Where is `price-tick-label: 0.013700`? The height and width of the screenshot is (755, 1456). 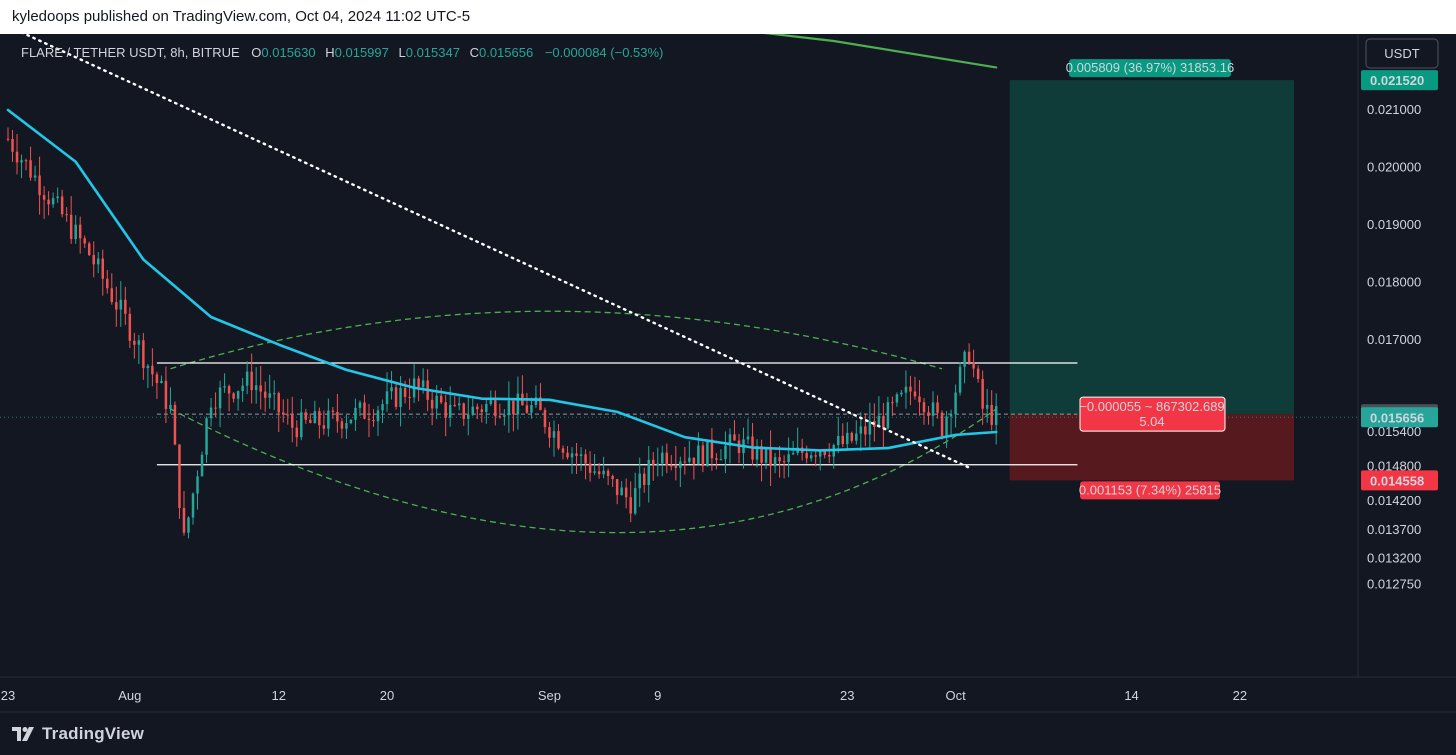
price-tick-label: 0.013700 is located at coordinates (1394, 529).